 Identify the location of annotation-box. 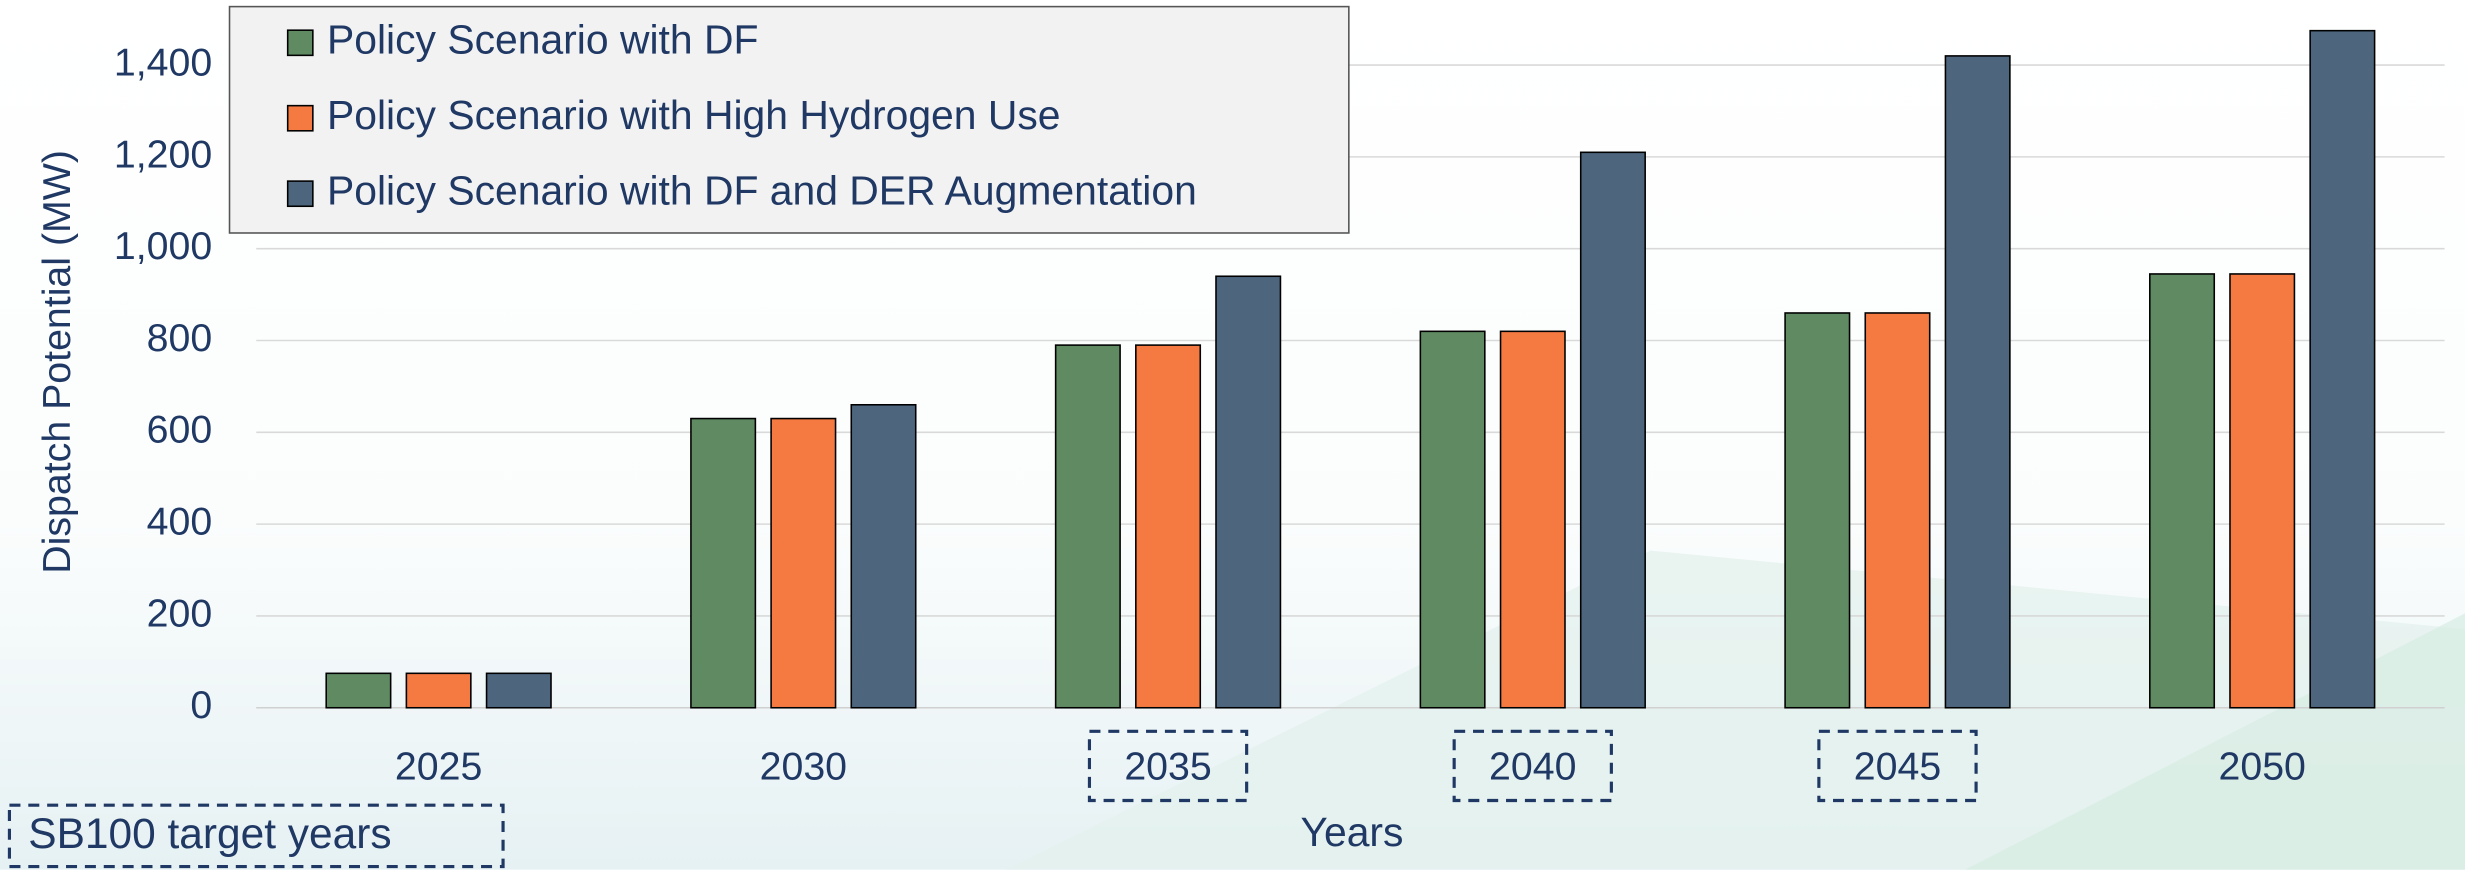
(256, 836).